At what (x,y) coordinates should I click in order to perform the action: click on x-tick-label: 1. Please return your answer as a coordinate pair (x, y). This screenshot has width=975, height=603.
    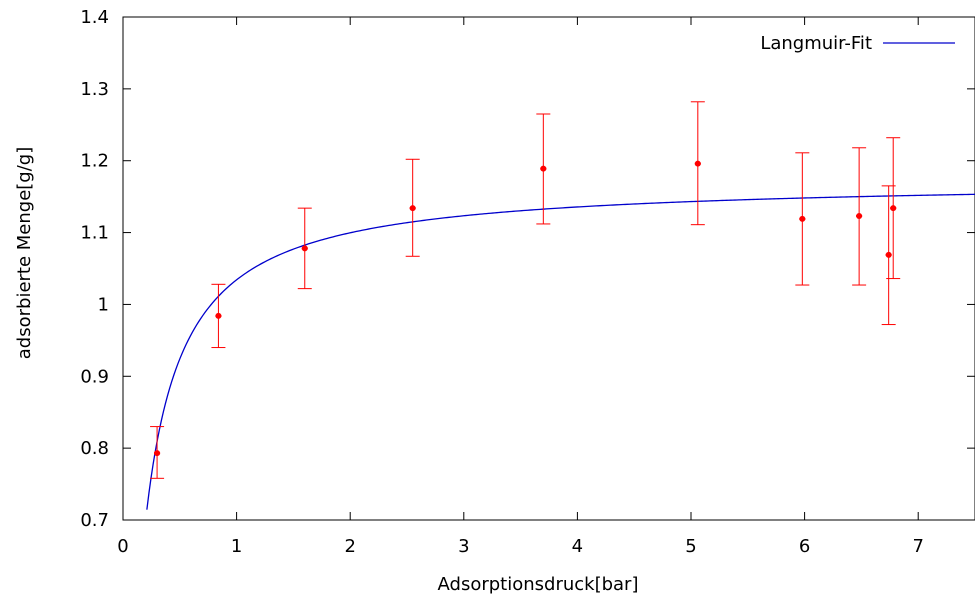
    Looking at the image, I should click on (236, 546).